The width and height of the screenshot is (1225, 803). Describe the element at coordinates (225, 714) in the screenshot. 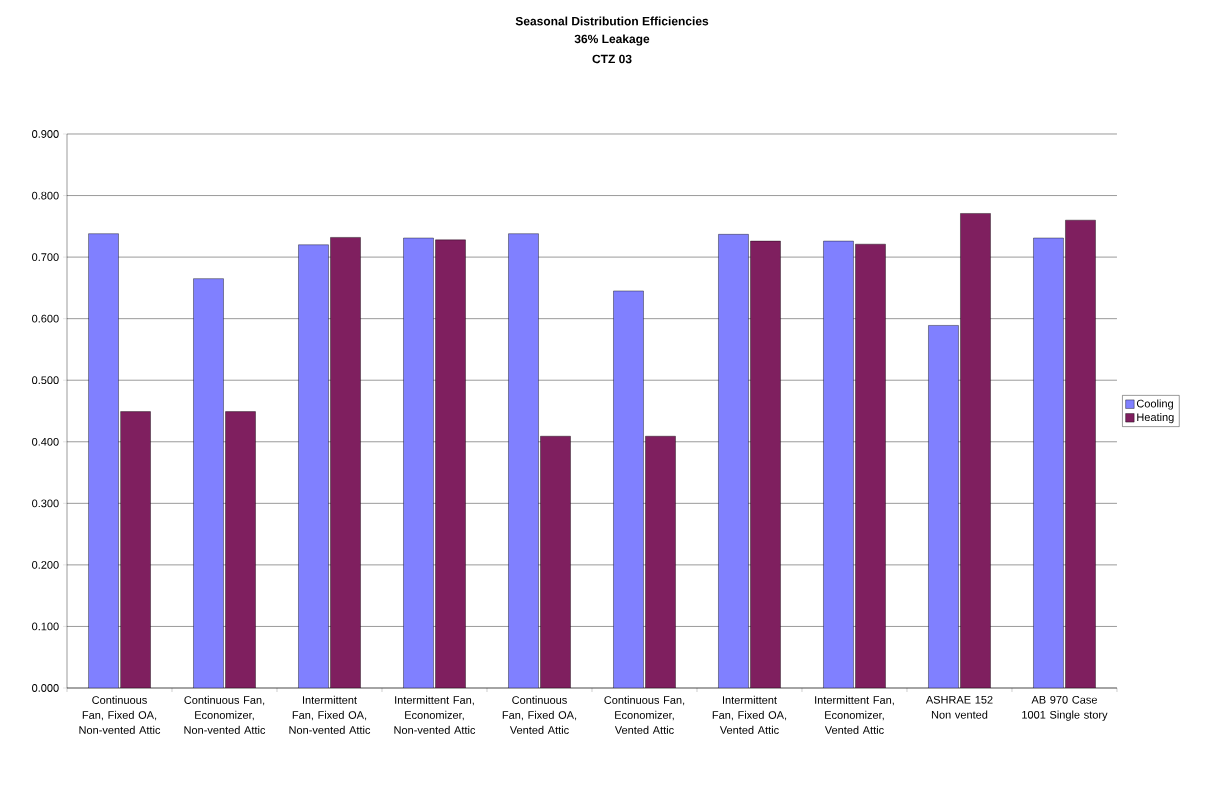

I see `x-tick-label: Continuous Fan, Economizer, Non-vented Attic` at that location.